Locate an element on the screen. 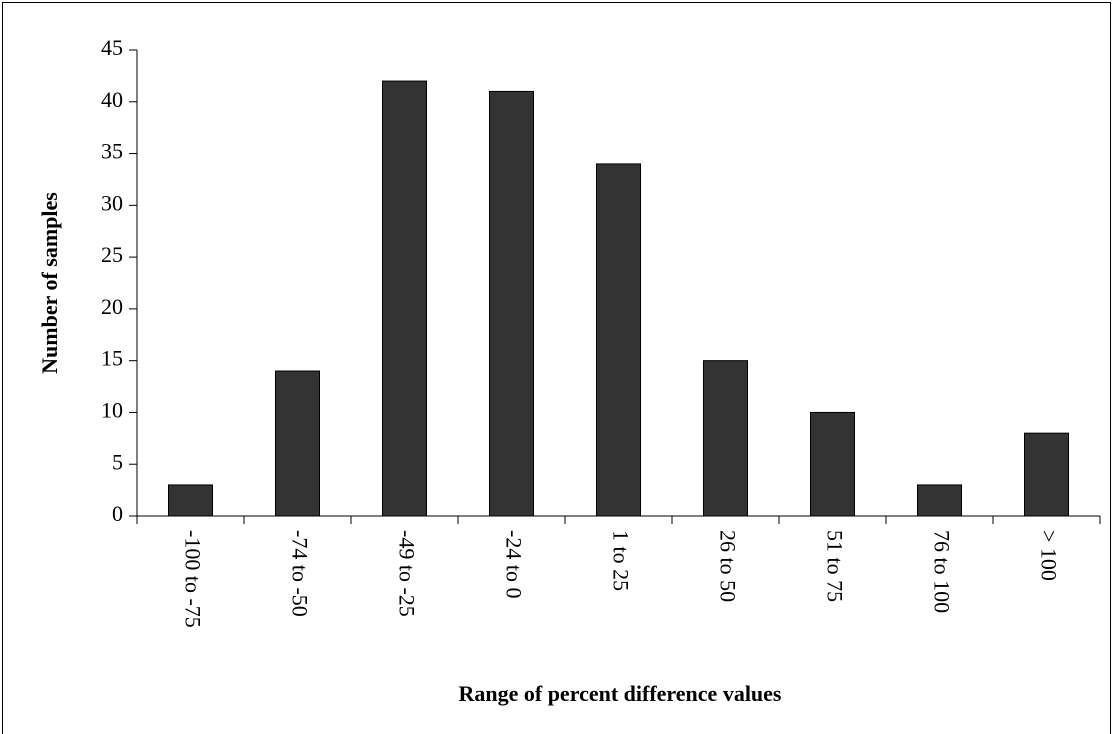 Image resolution: width=1114 pixels, height=734 pixels. y-tick-label: 25 is located at coordinates (112, 254).